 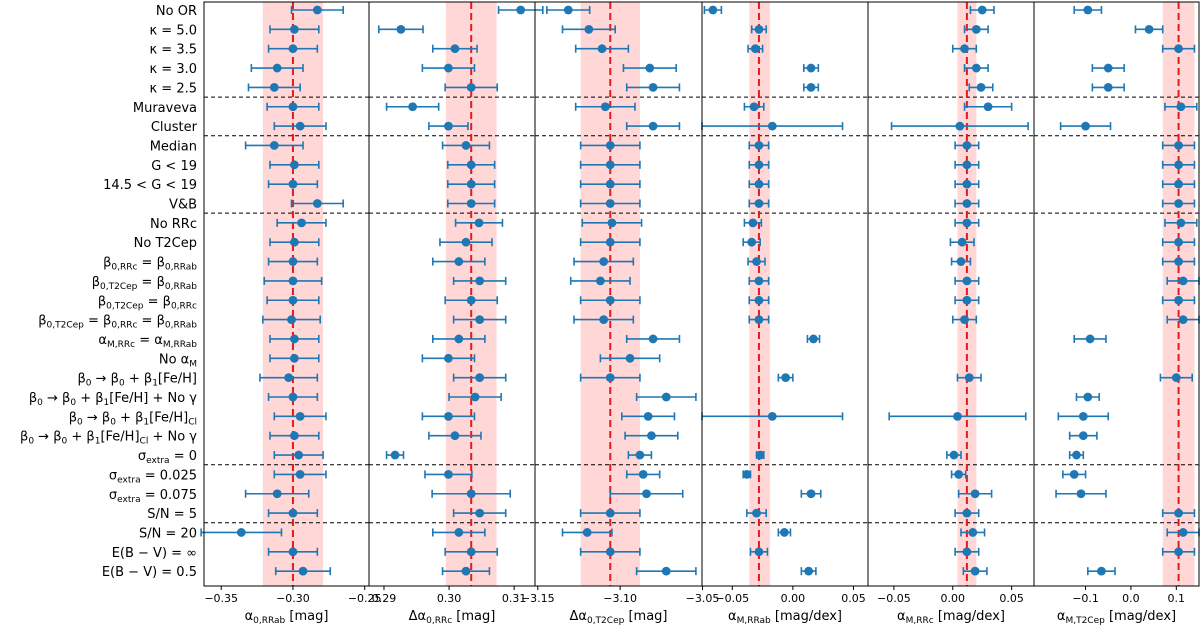 I want to click on x-tick-label: −3.15, so click(x=538, y=598).